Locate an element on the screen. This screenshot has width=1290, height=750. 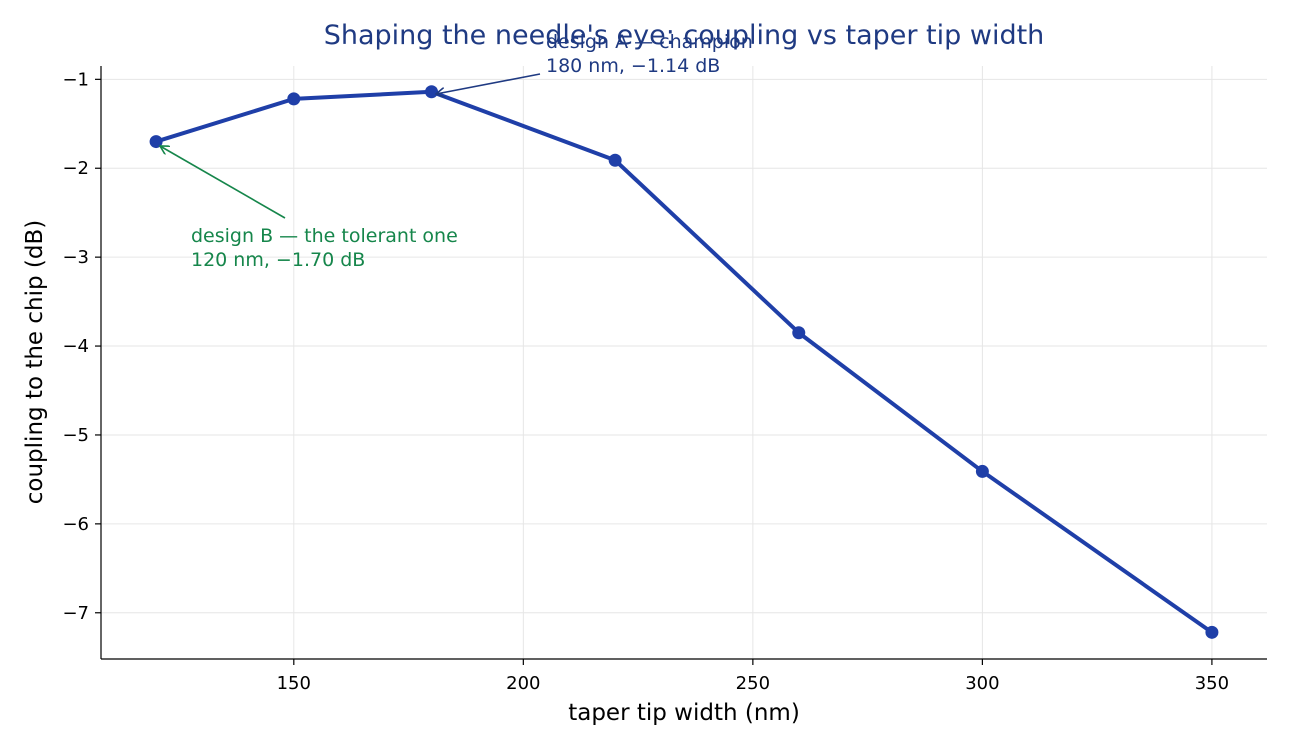
y-tick-label: −1 is located at coordinates (75, 79).